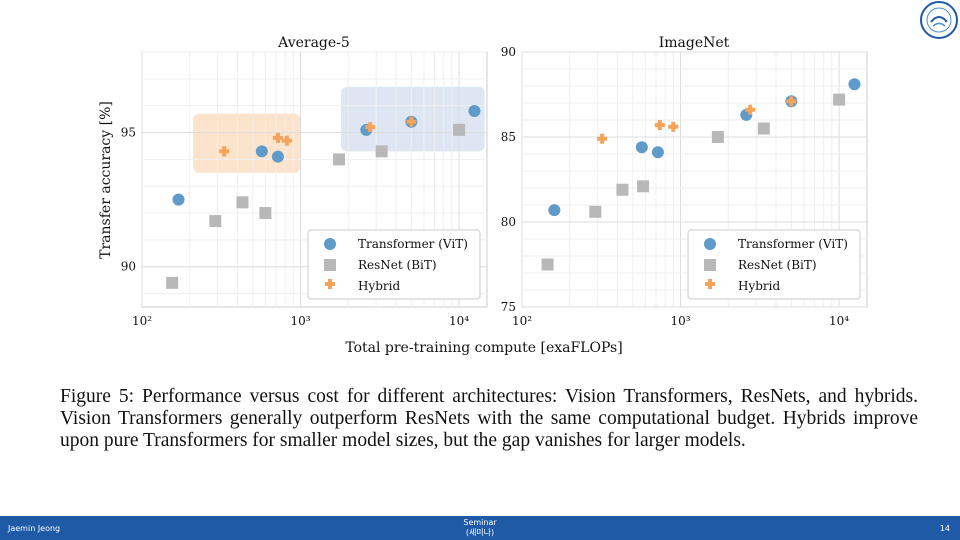 The height and width of the screenshot is (540, 960). I want to click on y-tick-label: 75, so click(508, 307).